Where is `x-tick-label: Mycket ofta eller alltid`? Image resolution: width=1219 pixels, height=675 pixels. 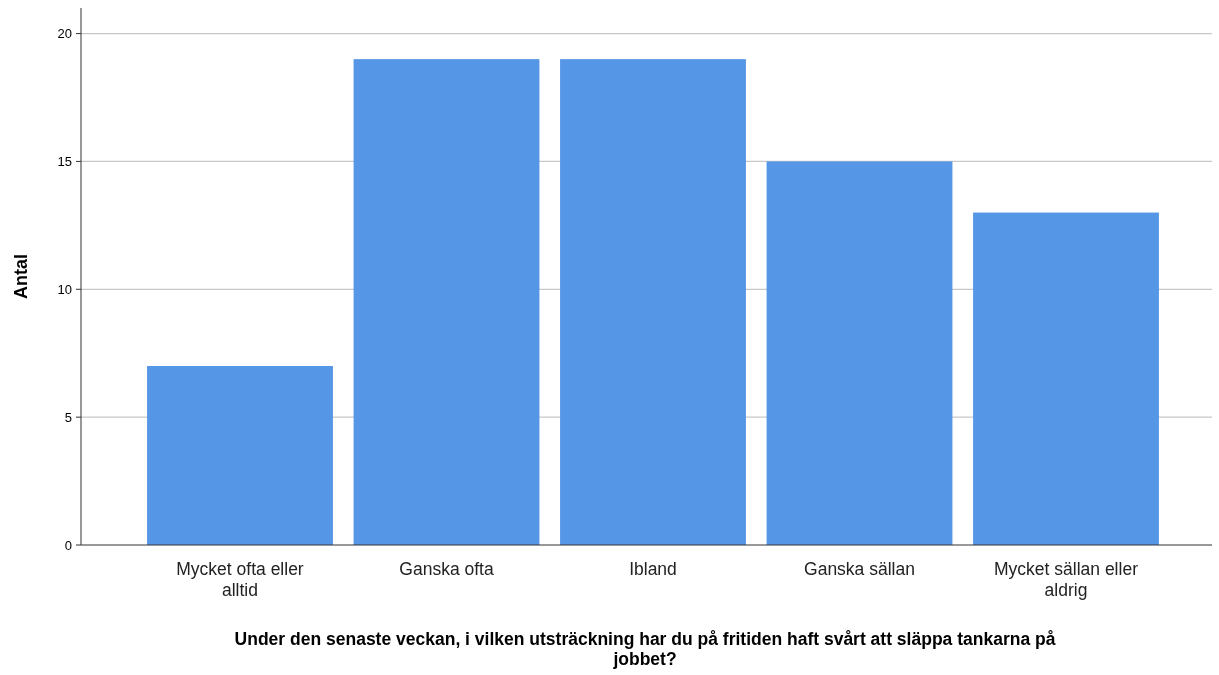 x-tick-label: Mycket ofta eller alltid is located at coordinates (240, 579).